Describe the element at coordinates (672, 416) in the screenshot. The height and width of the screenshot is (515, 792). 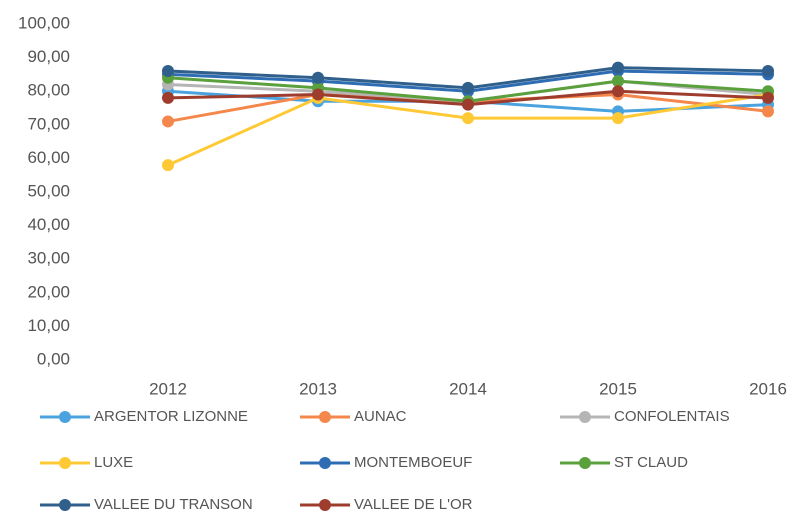
I see `legend-label: CONFOLENTAIS` at that location.